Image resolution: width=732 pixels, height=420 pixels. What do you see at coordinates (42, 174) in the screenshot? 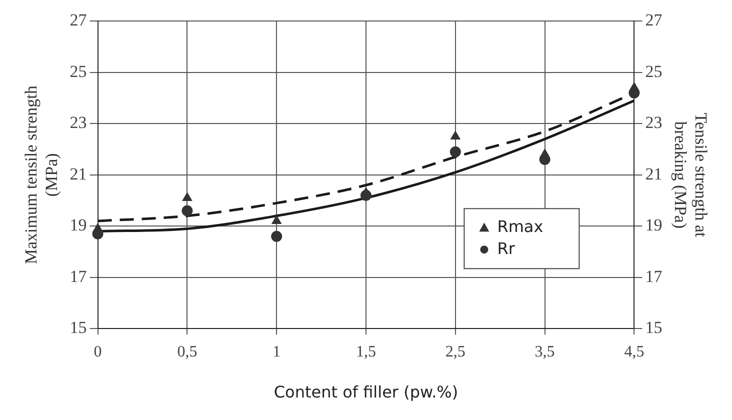
I see `y-axis-title: Maximum tensile strength (MPa)` at bounding box center [42, 174].